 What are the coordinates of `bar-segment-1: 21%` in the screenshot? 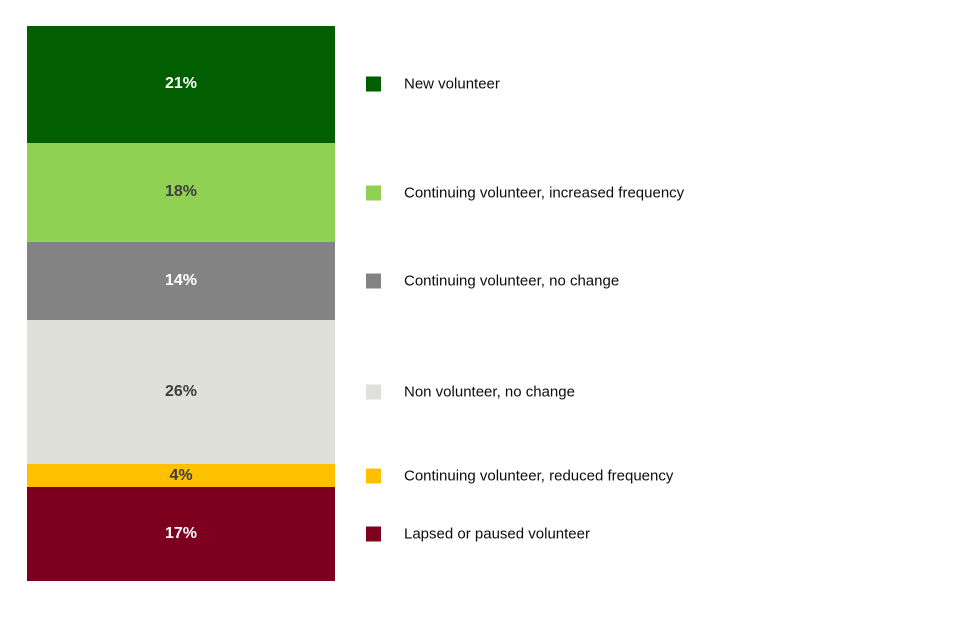 It's located at (181, 84).